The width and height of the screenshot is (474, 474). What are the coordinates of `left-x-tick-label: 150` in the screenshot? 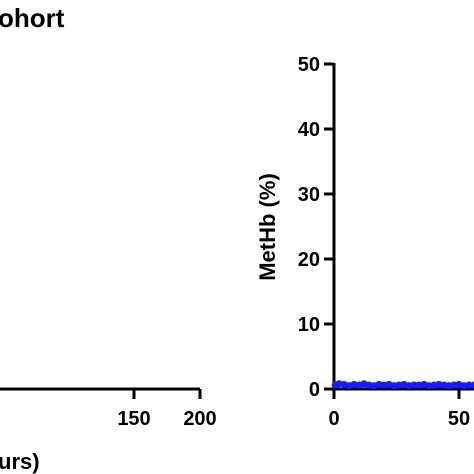 It's located at (133, 419).